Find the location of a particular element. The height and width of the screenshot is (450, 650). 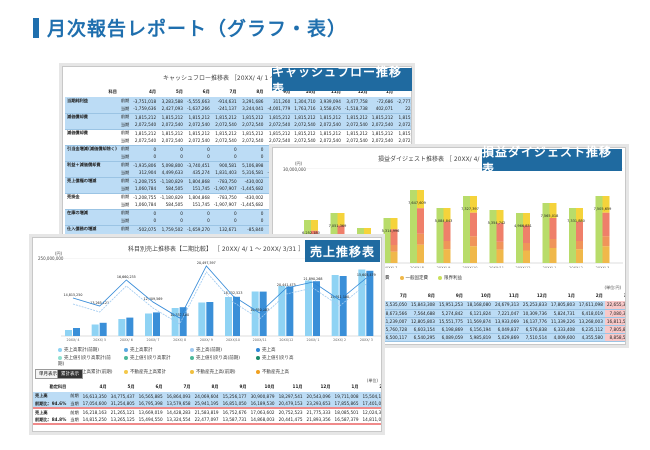

cumulative-view-button: 累計表示 is located at coordinates (70, 374).